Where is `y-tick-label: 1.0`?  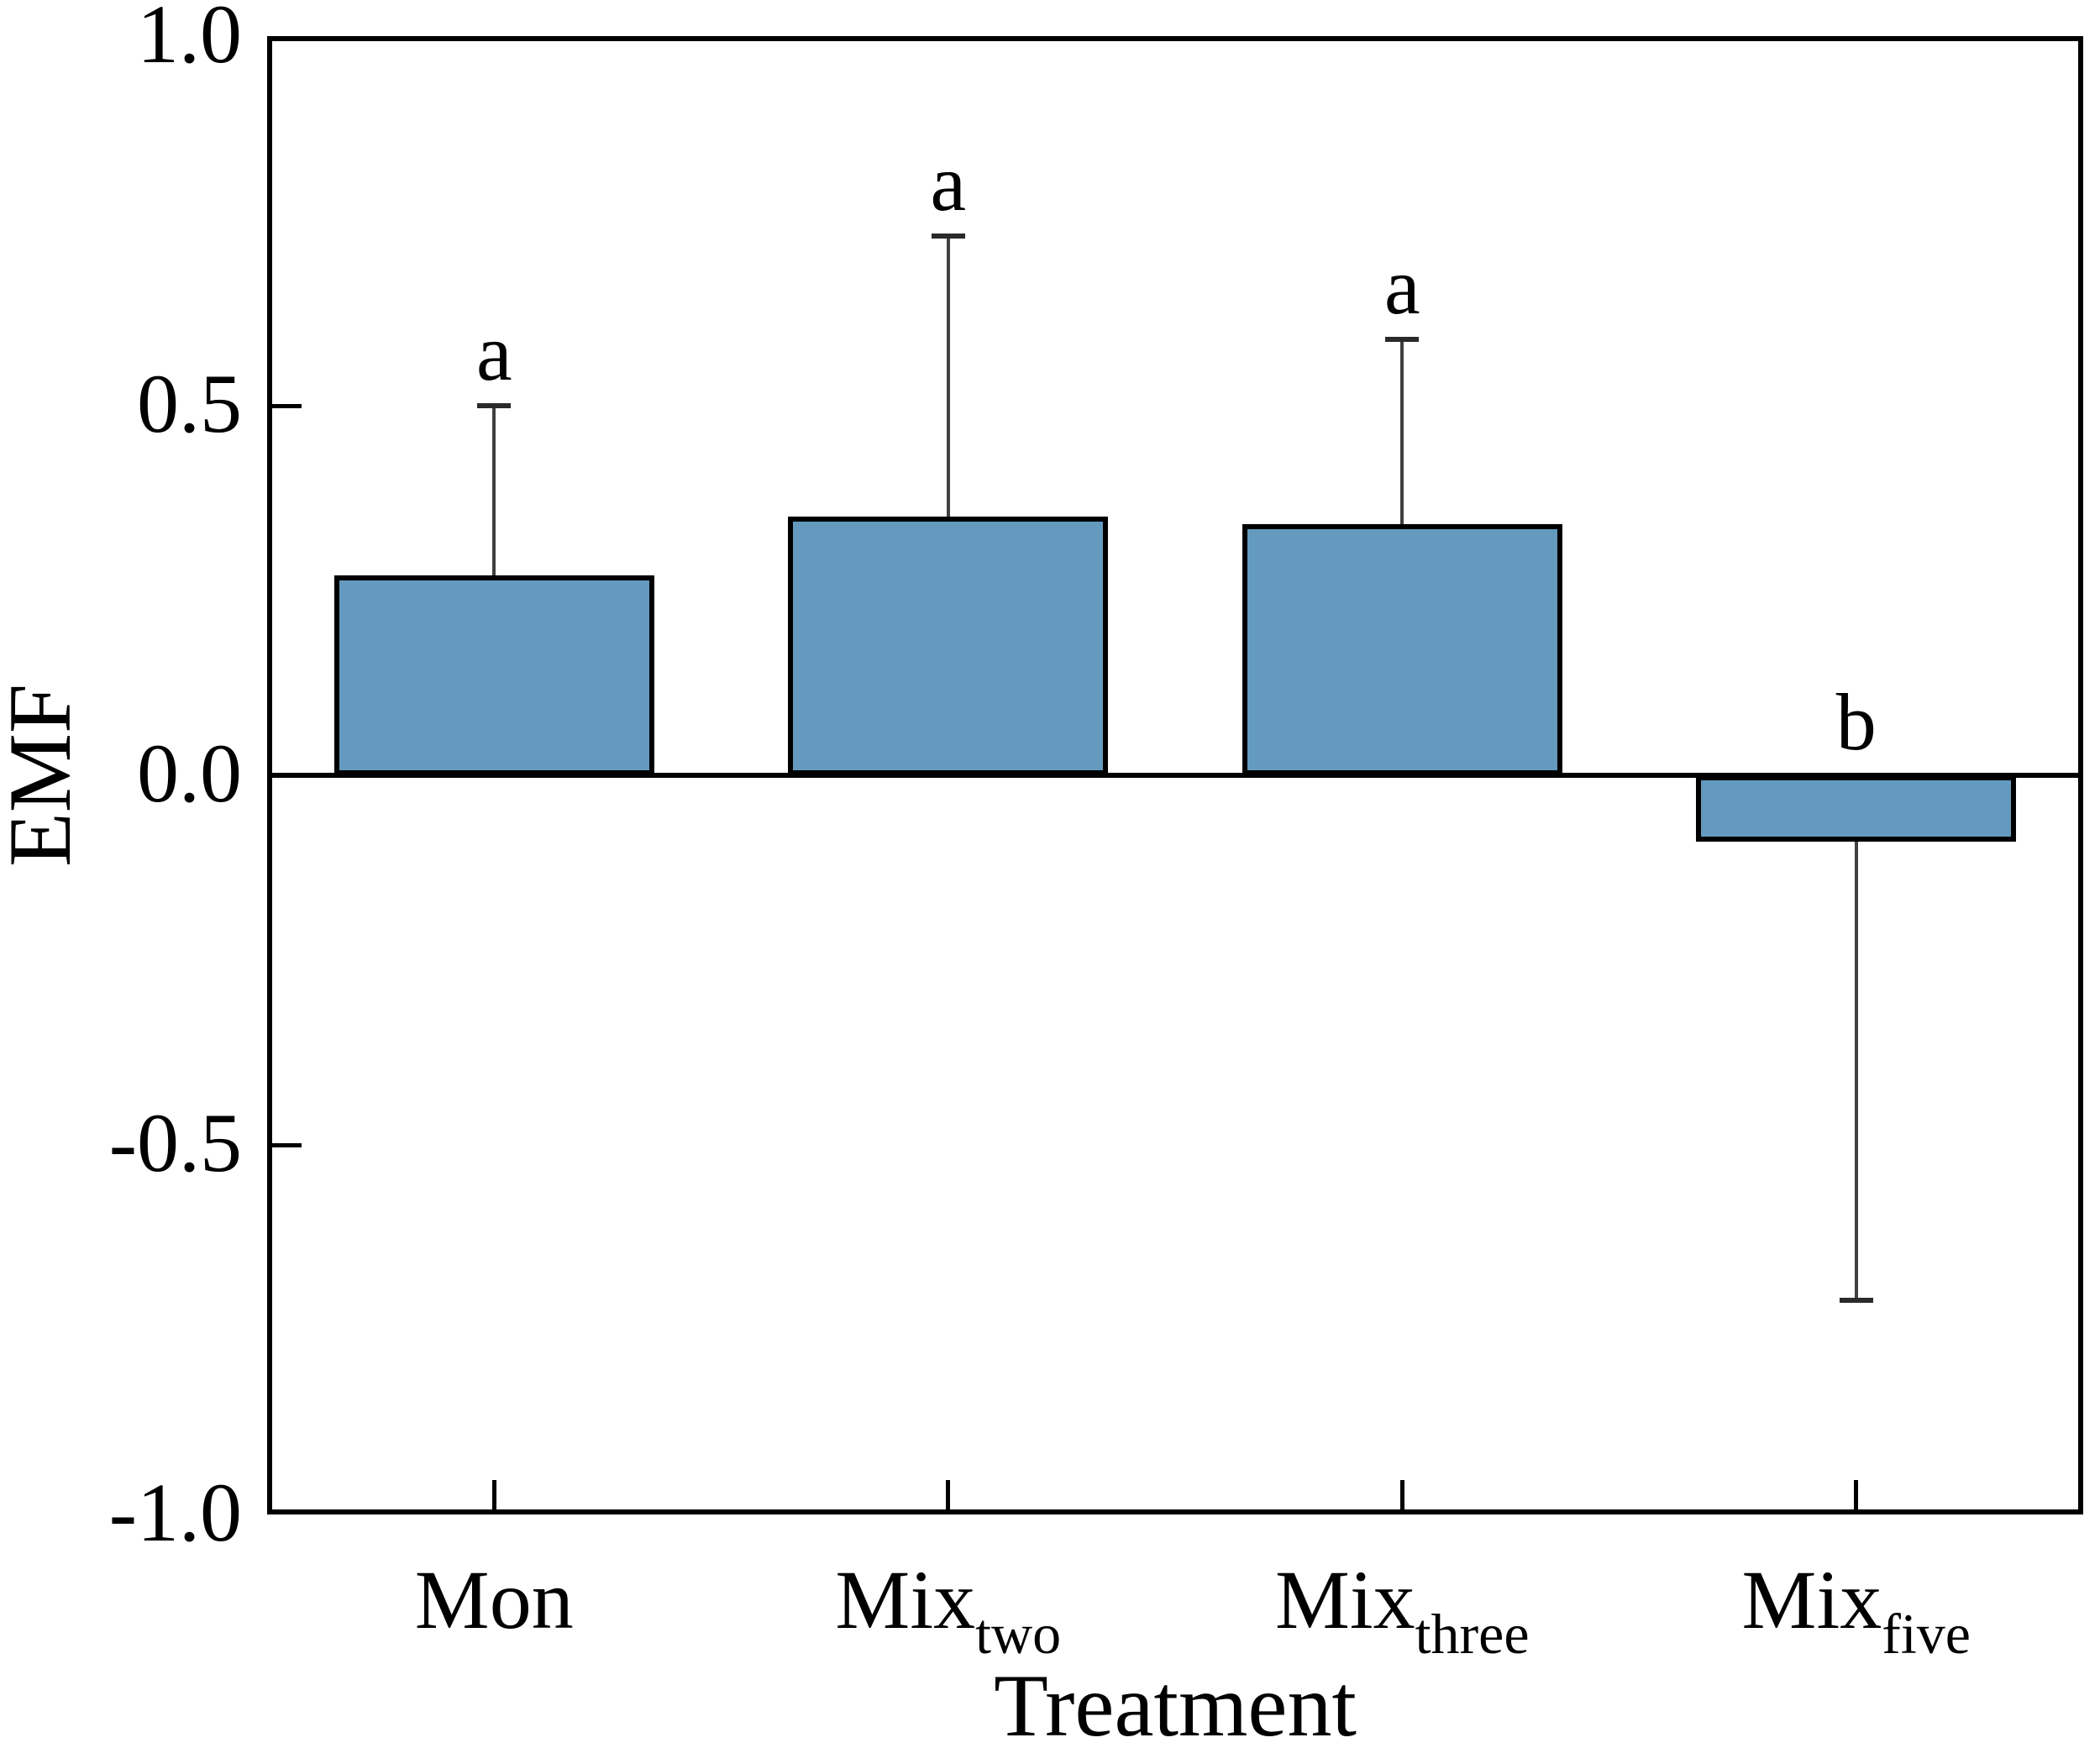
y-tick-label: 1.0 is located at coordinates (189, 40).